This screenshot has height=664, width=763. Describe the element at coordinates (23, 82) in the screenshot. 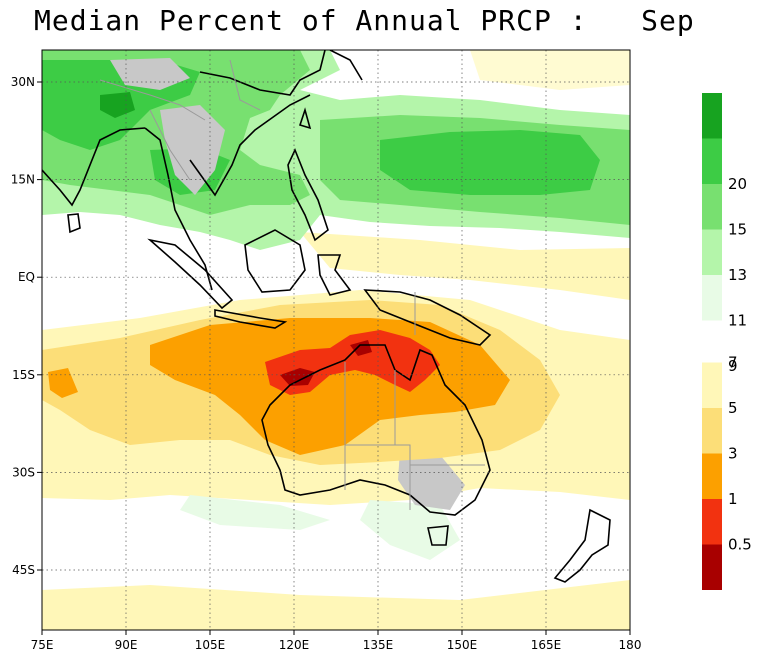

I see `lat-tick-label: 30N` at that location.